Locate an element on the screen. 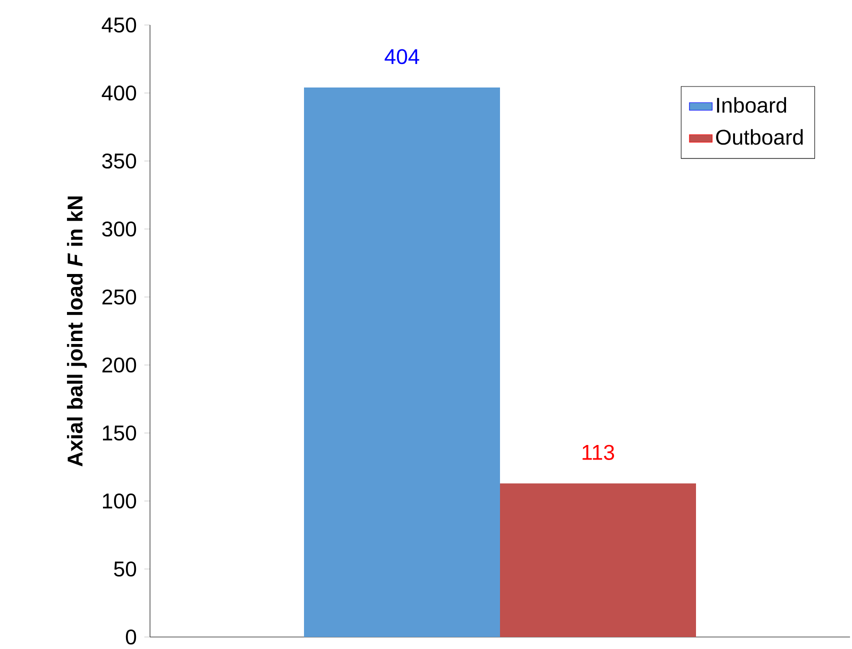 This screenshot has width=852, height=649. y-tick-label: 450 is located at coordinates (119, 25).